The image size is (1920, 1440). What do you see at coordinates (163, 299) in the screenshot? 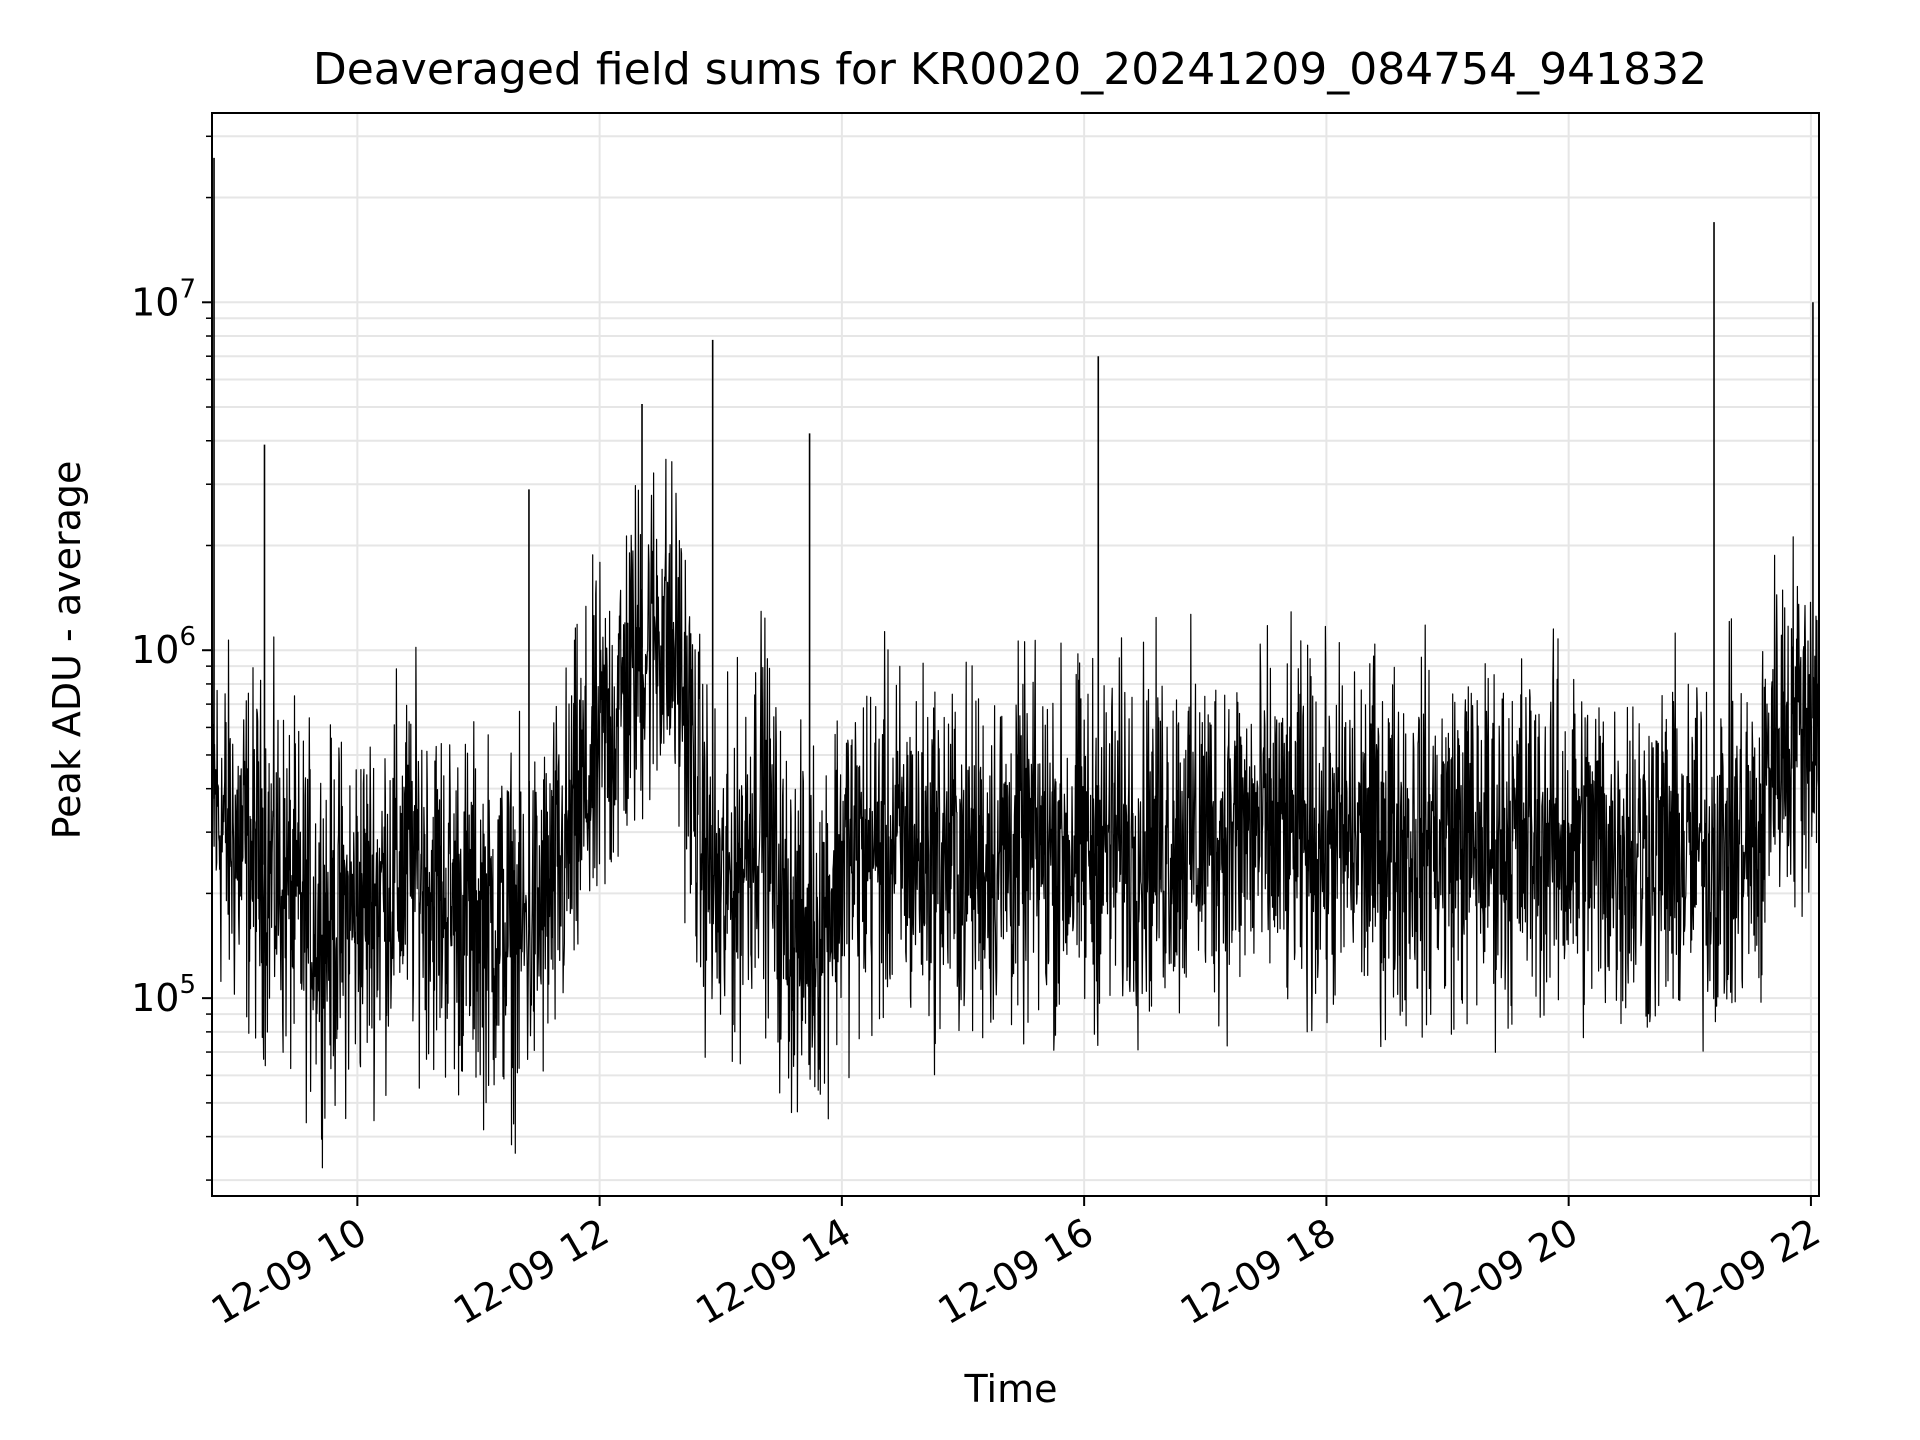
I see `y-tick-label: 10⁷` at bounding box center [163, 299].